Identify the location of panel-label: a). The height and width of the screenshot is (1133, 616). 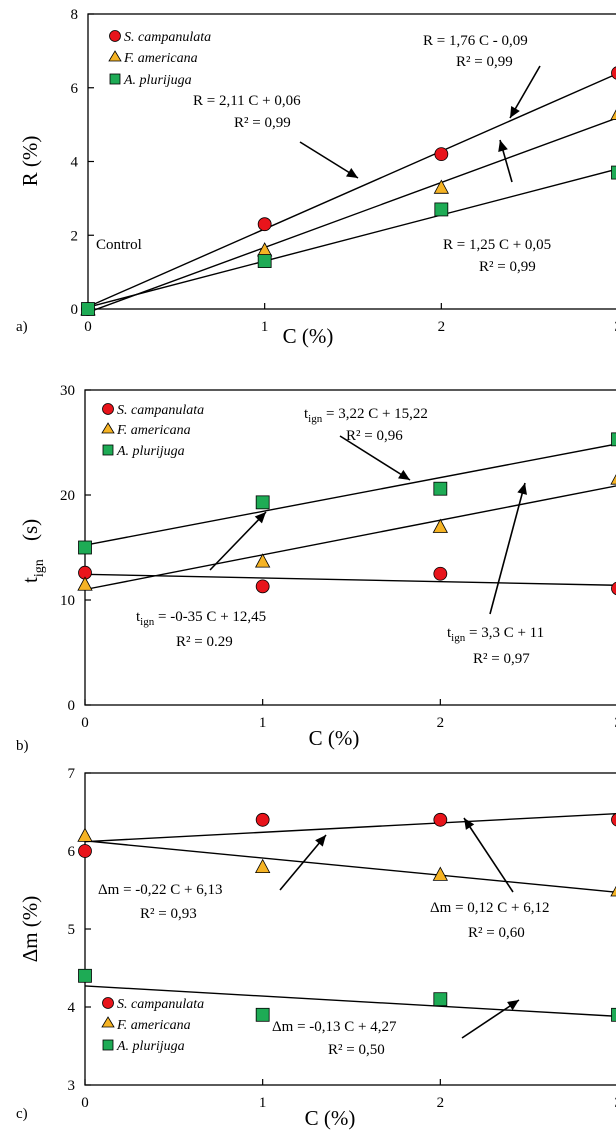
(22, 327).